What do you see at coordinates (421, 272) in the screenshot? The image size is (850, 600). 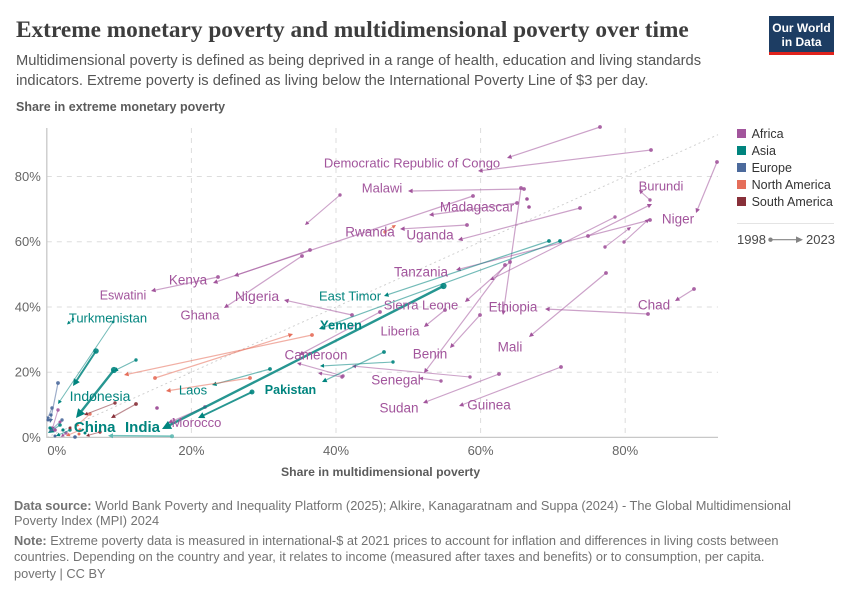 I see `svg-text: Tanzania` at bounding box center [421, 272].